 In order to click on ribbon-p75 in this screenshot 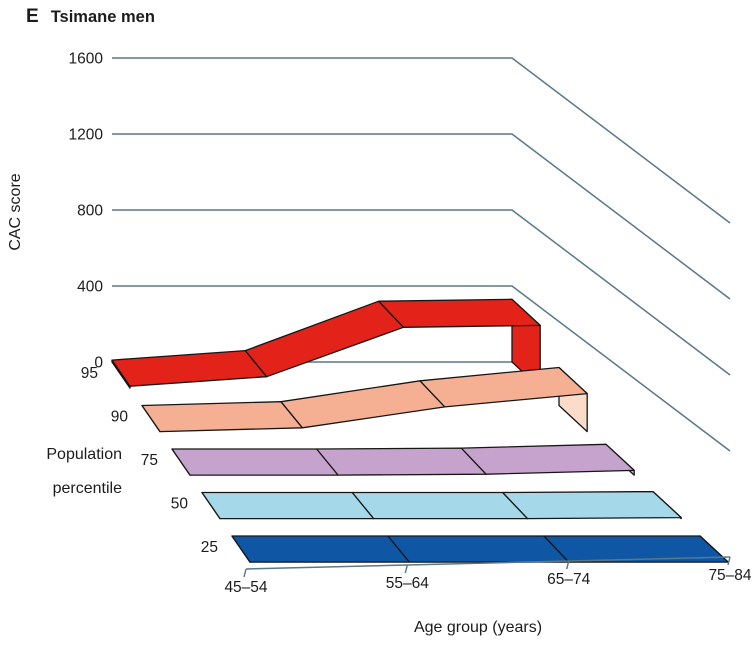, I will do `click(403, 459)`.